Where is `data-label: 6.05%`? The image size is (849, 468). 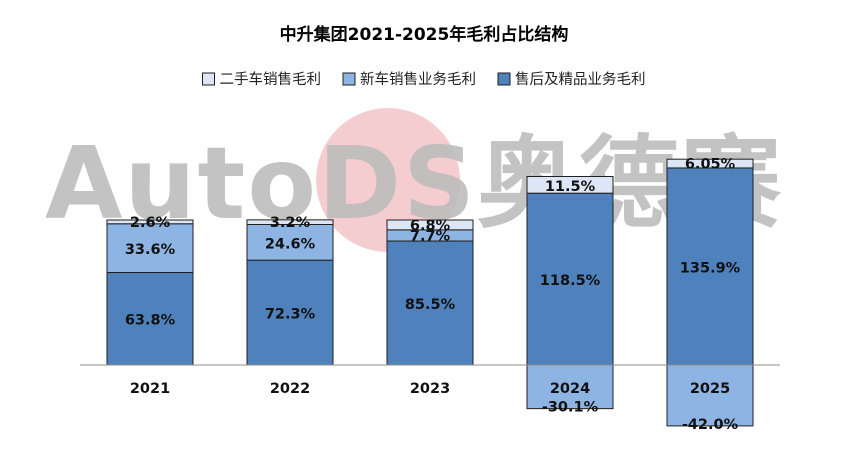 data-label: 6.05% is located at coordinates (710, 165).